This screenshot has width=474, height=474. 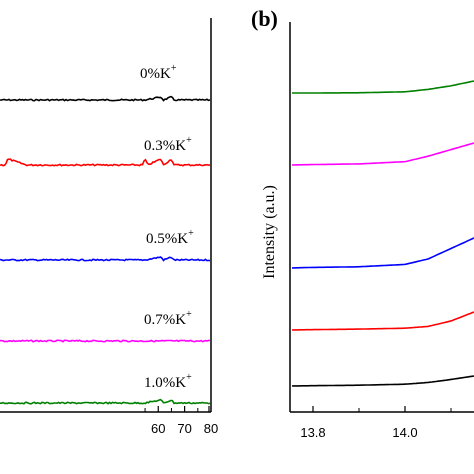 What do you see at coordinates (167, 227) in the screenshot?
I see `panel-a-label-group: 0%K+ 0.3%K+ 0.5%K+ 0.7%K+ 1.0%K+` at bounding box center [167, 227].